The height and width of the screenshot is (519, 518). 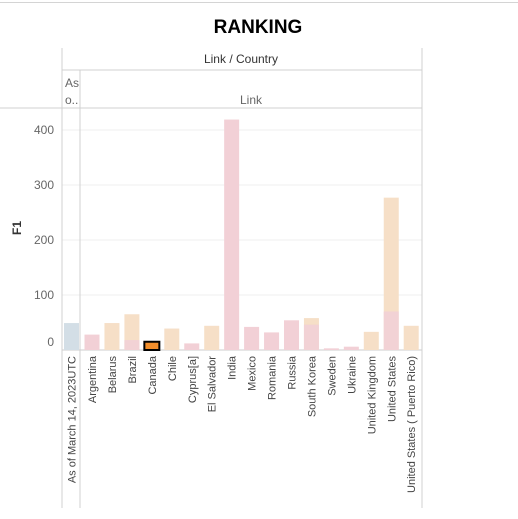 I want to click on x-category-label: Romania, so click(x=273, y=377).